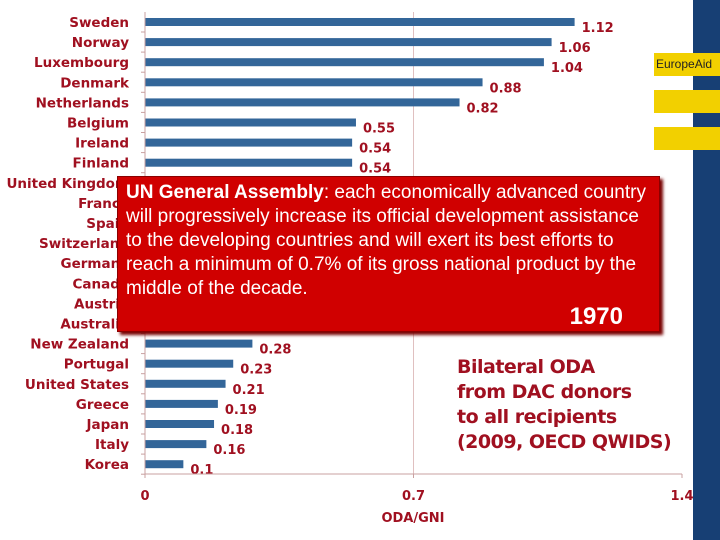 The width and height of the screenshot is (720, 540). Describe the element at coordinates (107, 465) in the screenshot. I see `category-label: Korea` at that location.